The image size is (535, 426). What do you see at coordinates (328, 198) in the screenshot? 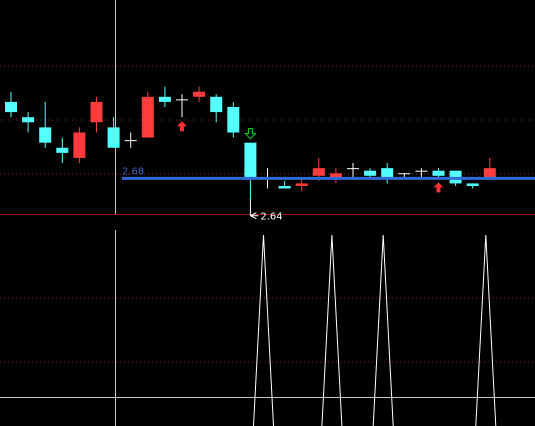
I see `price-level-line` at bounding box center [328, 198].